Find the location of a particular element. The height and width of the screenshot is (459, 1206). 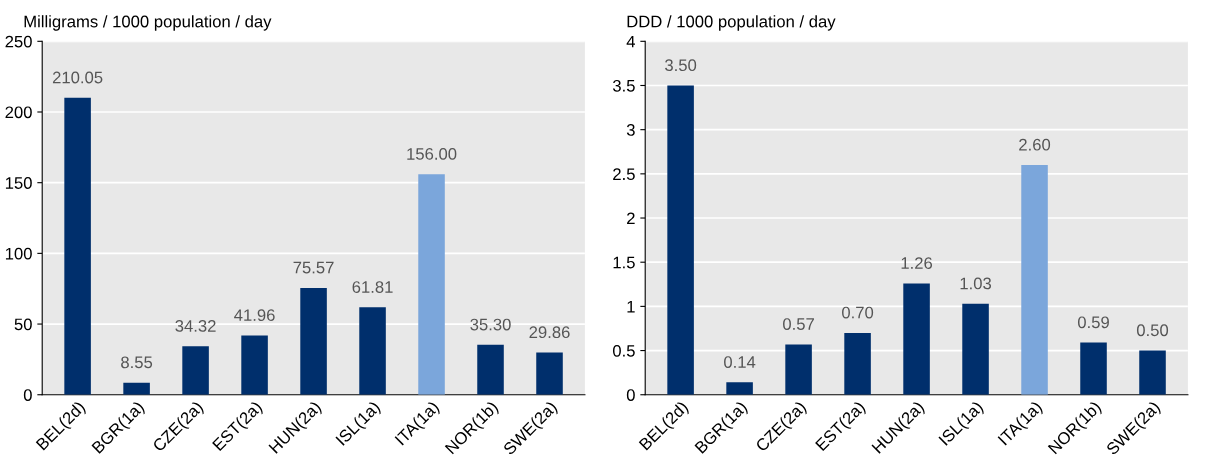

y-tick-label: 3 is located at coordinates (630, 130).